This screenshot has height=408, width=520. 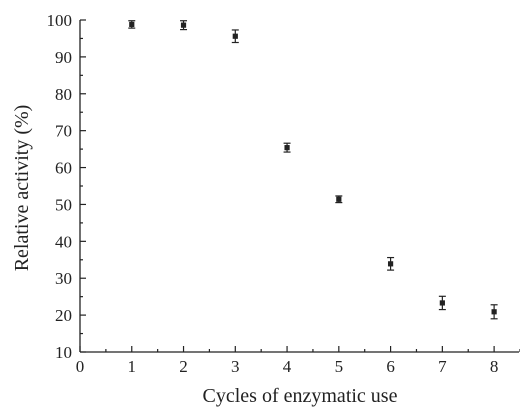 I want to click on x-tick-label: 5, so click(x=339, y=366).